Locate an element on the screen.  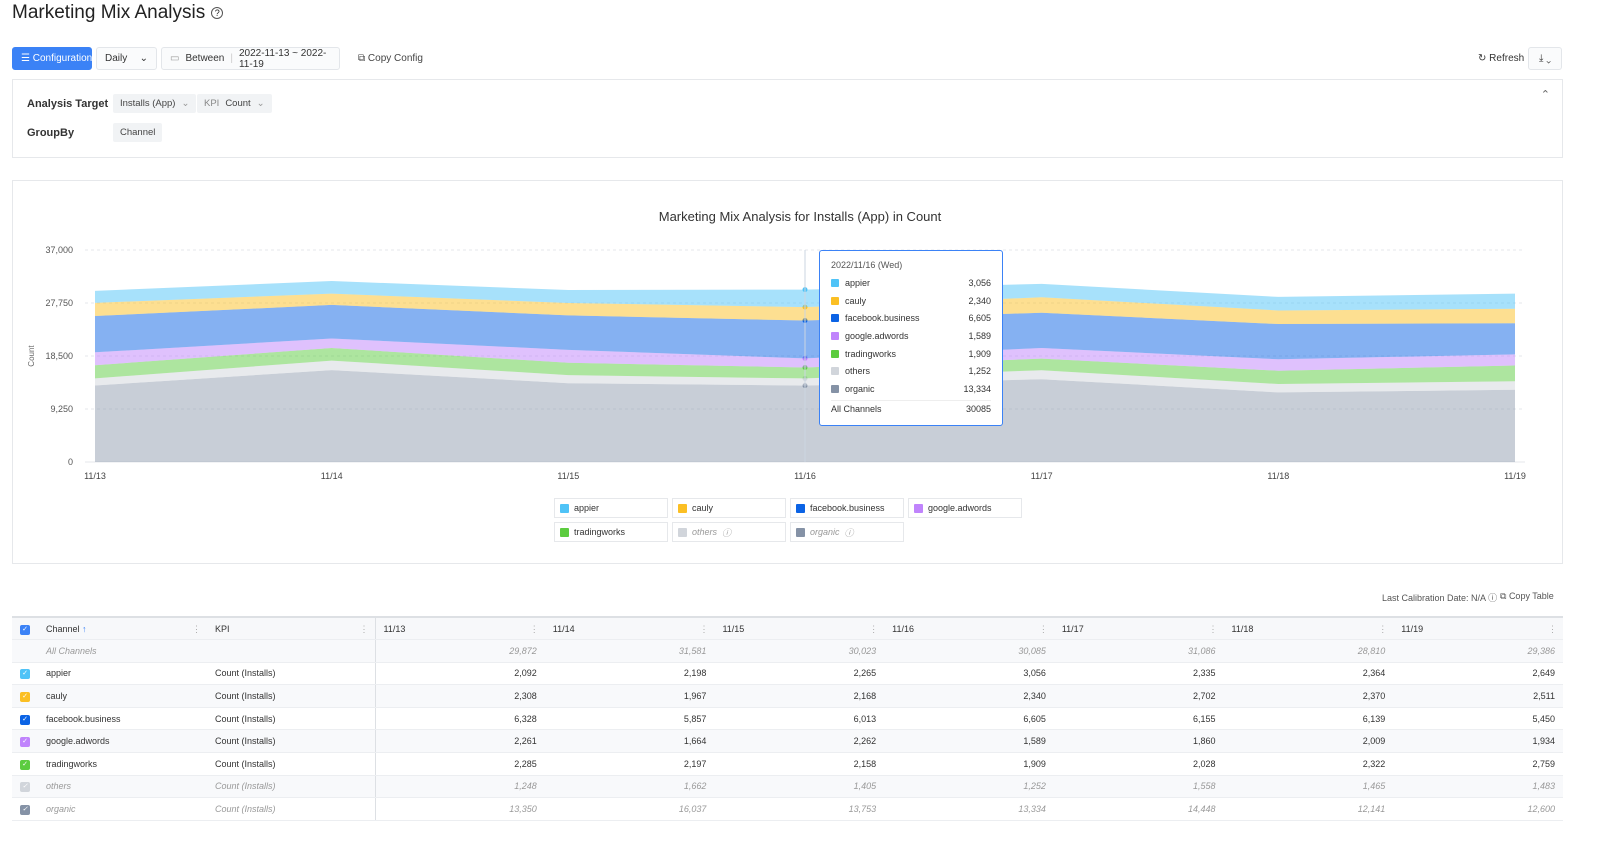
table-cell: 12,600 is located at coordinates (1478, 809).